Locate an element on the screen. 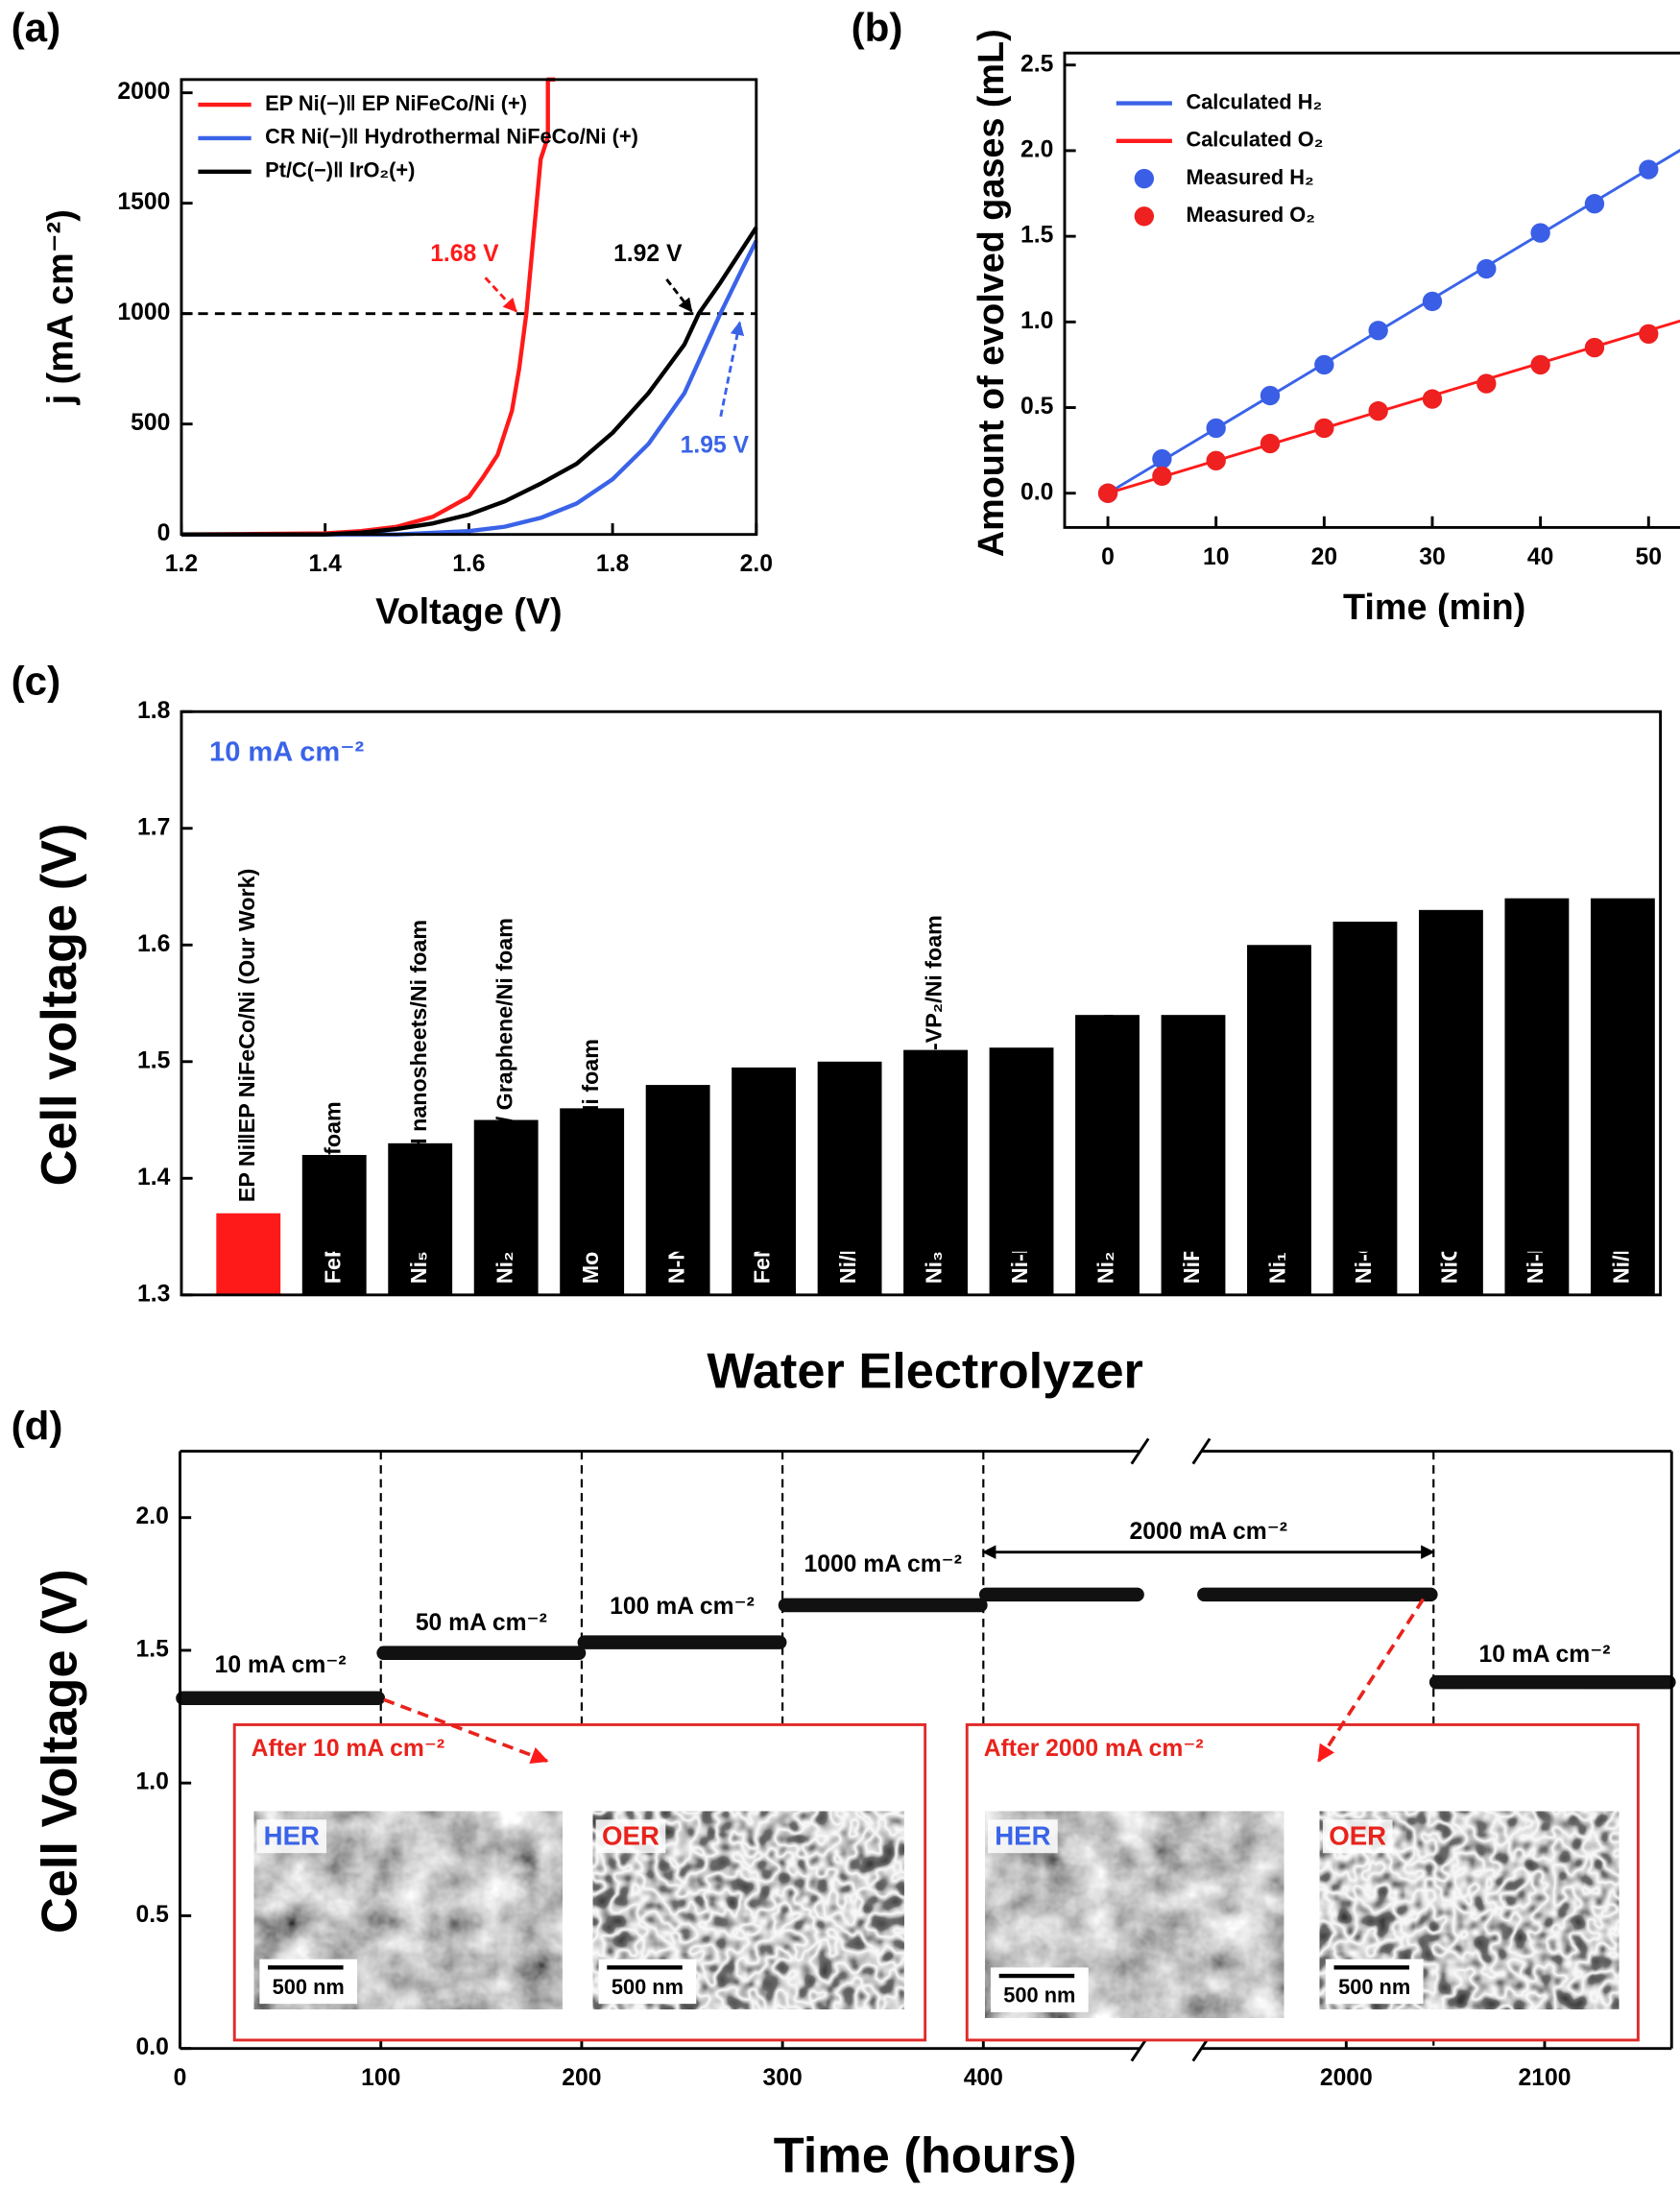 This screenshot has width=1680, height=2188. x-tick-label: 30 is located at coordinates (1432, 557).